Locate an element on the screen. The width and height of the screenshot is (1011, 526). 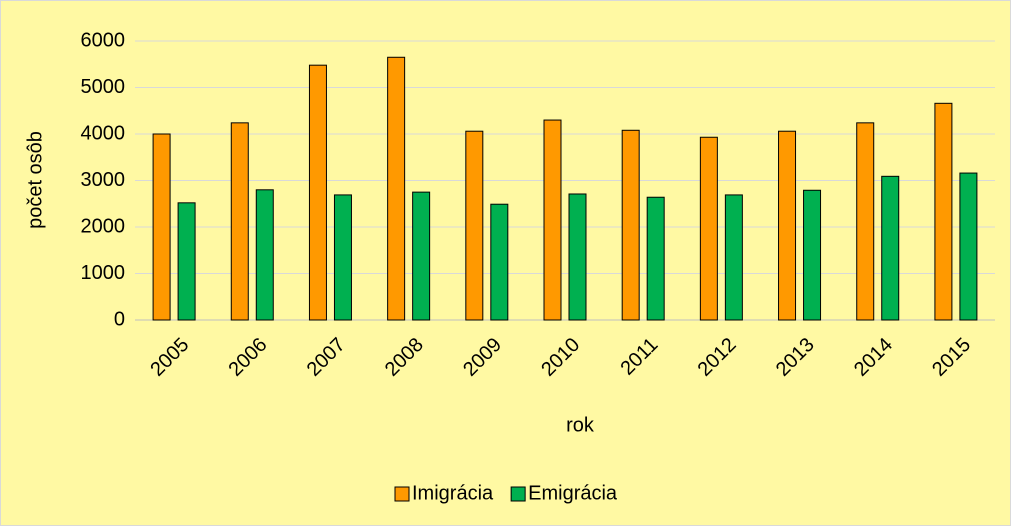
y-tick-label: 3000 is located at coordinates (103, 180).